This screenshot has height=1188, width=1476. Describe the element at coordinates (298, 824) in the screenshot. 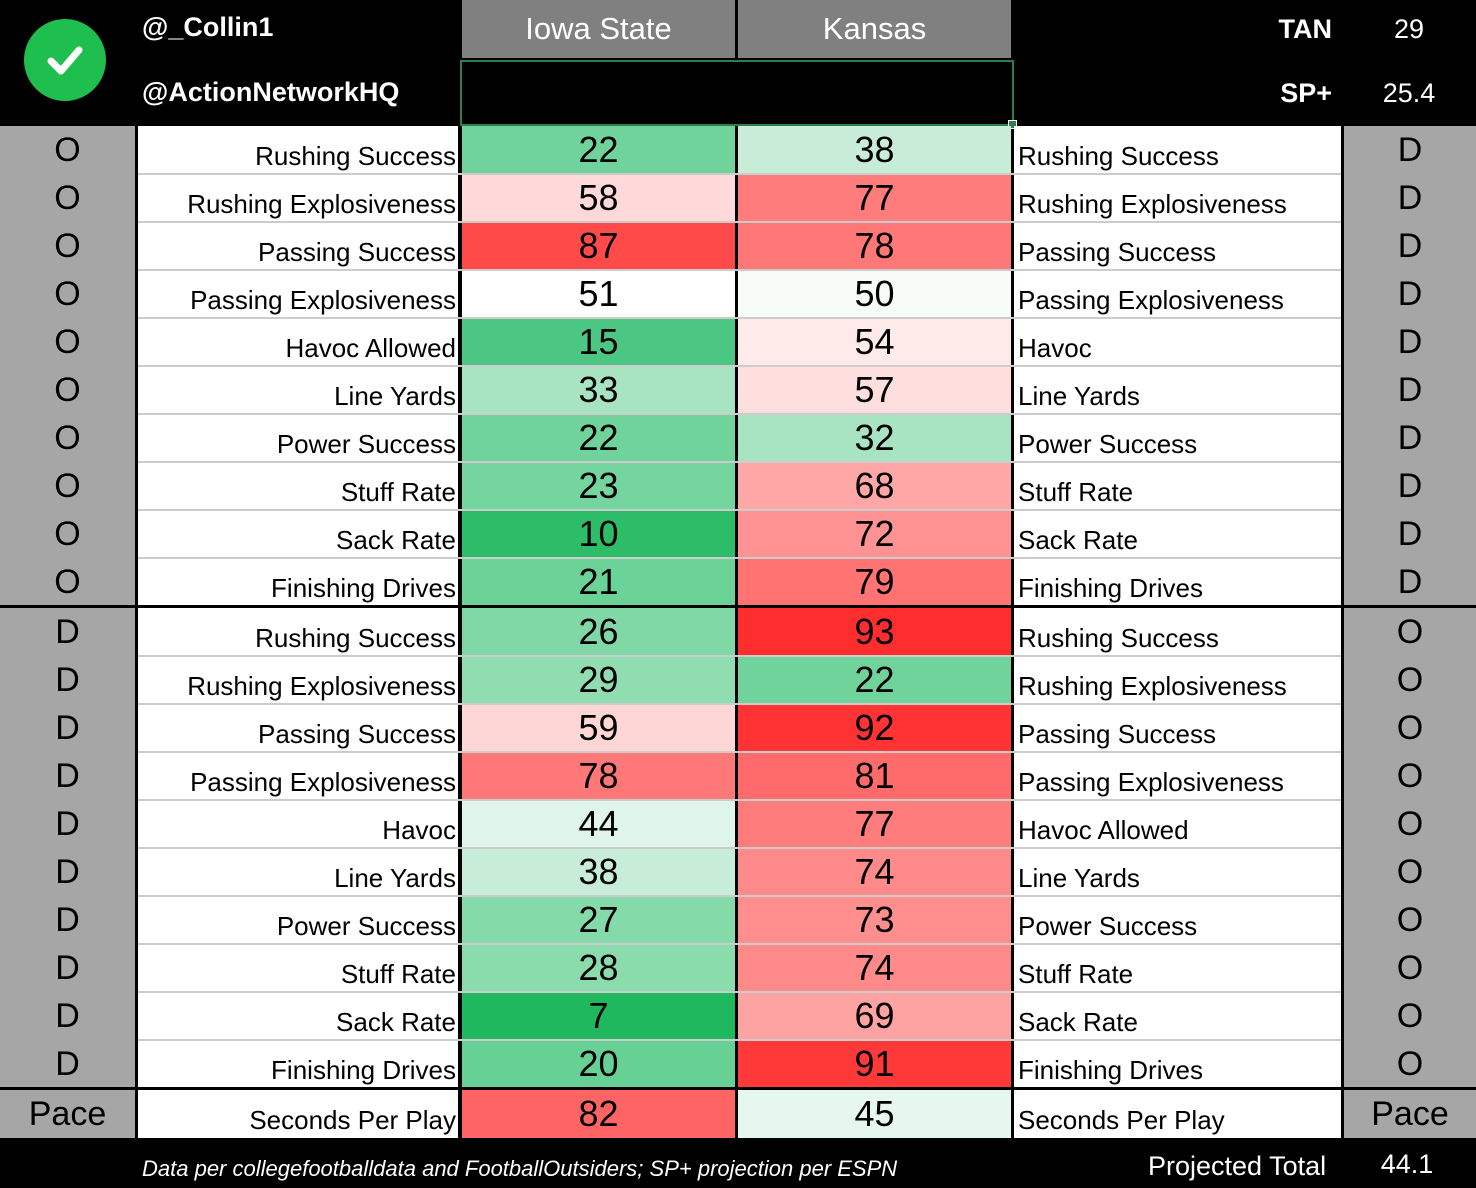

I see `label-left-cell: Havoc` at that location.